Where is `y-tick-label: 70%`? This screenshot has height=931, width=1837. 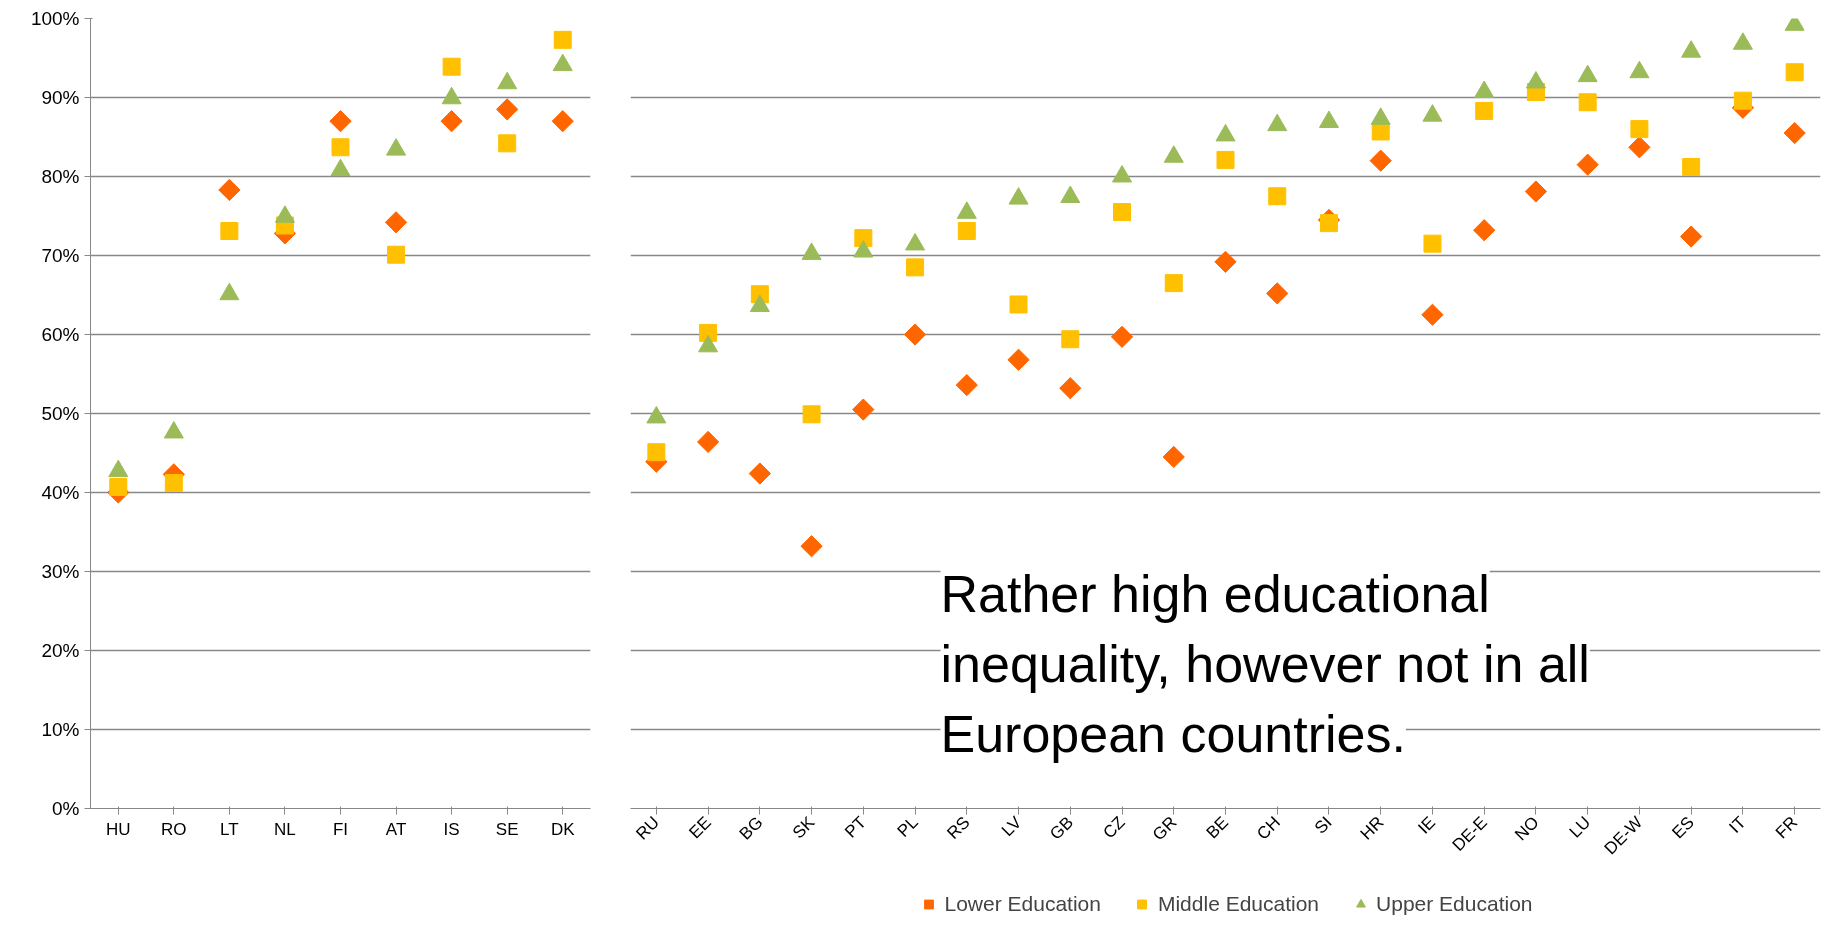 y-tick-label: 70% is located at coordinates (60, 255).